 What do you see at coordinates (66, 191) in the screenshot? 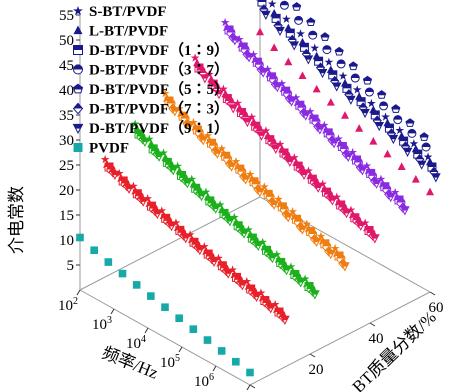
I see `z-tick-label: 20` at bounding box center [66, 191].